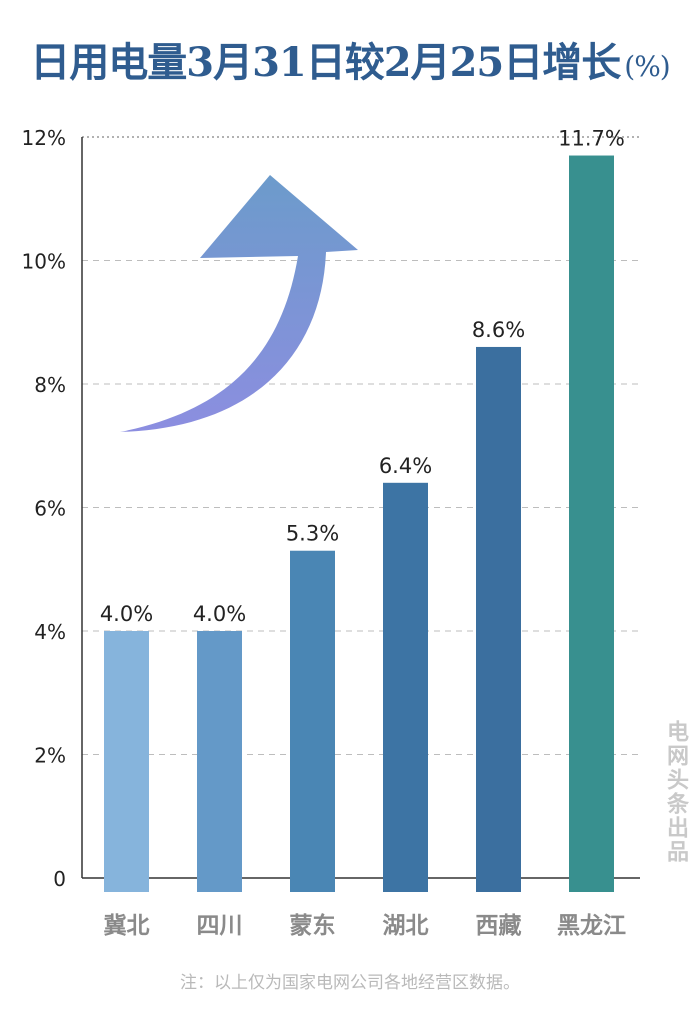 The height and width of the screenshot is (1020, 700). I want to click on footnote: 注：以上仅为国家电网公司各地经营区数据。, so click(350, 983).